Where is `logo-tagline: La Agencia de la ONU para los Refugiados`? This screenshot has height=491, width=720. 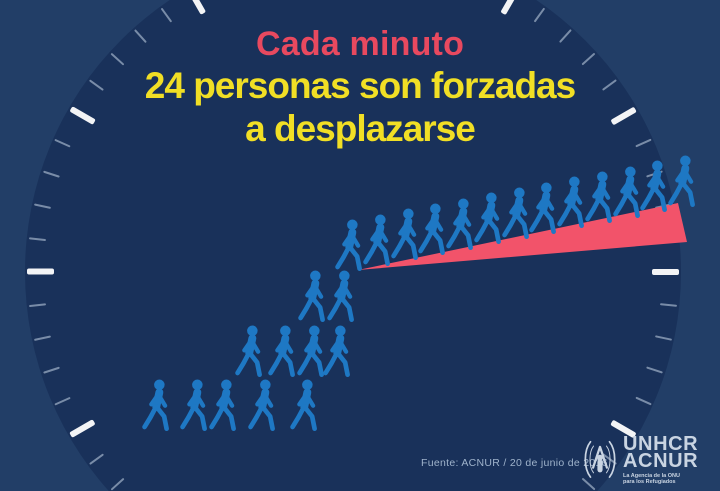
logo-tagline: La Agencia de la ONU para los Refugiados is located at coordinates (660, 479).